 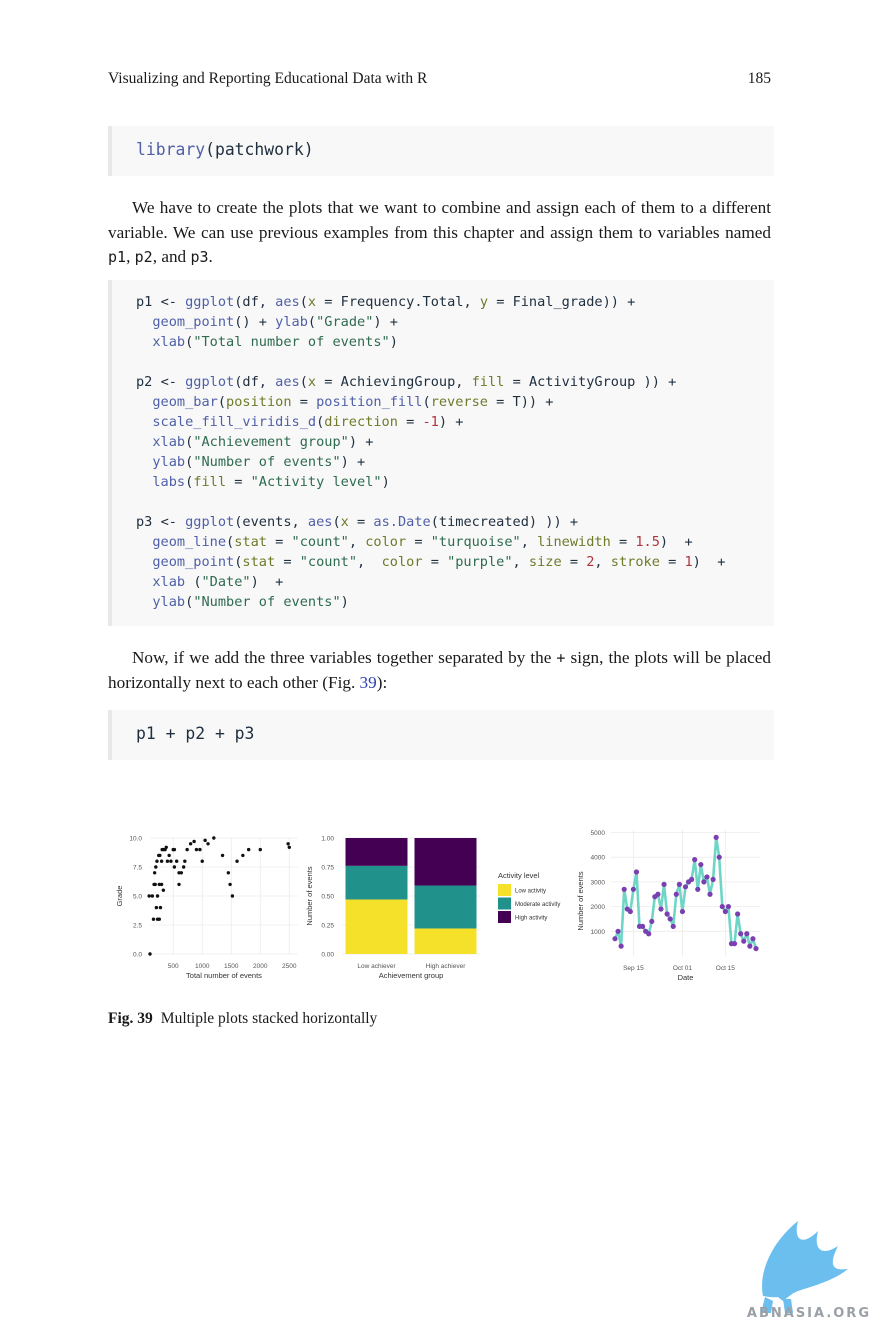 What do you see at coordinates (376, 966) in the screenshot?
I see `x-tick-label: Low achiever` at bounding box center [376, 966].